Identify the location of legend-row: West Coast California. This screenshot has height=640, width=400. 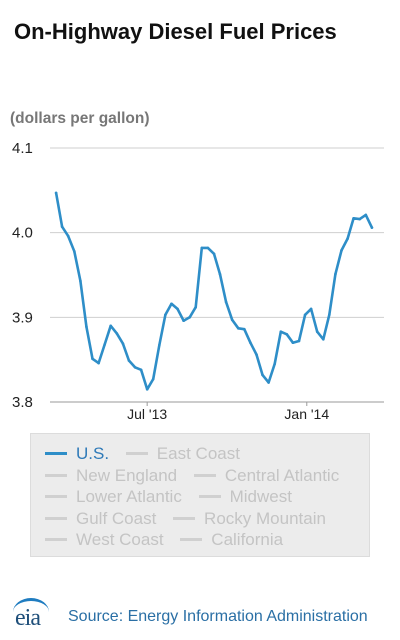
(207, 540).